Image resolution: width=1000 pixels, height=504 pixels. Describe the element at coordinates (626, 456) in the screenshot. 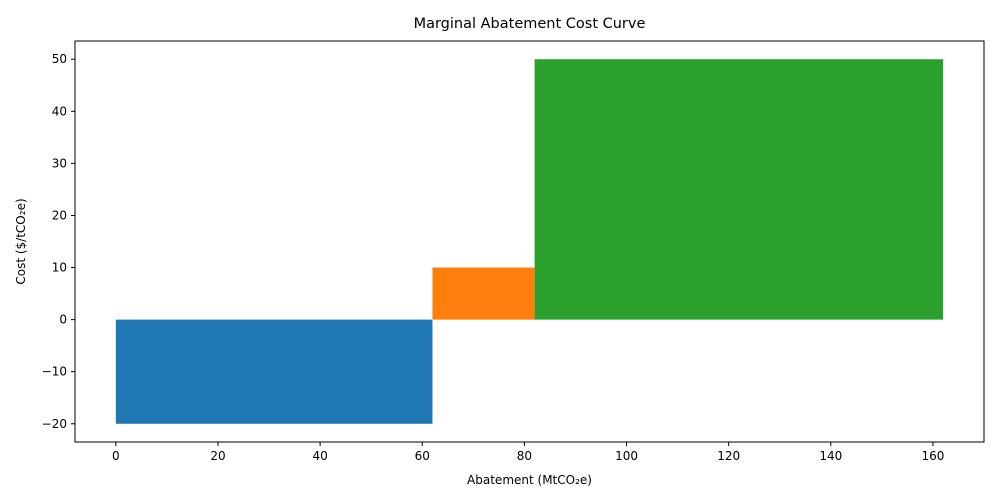

I see `x-tick-label: 100` at that location.